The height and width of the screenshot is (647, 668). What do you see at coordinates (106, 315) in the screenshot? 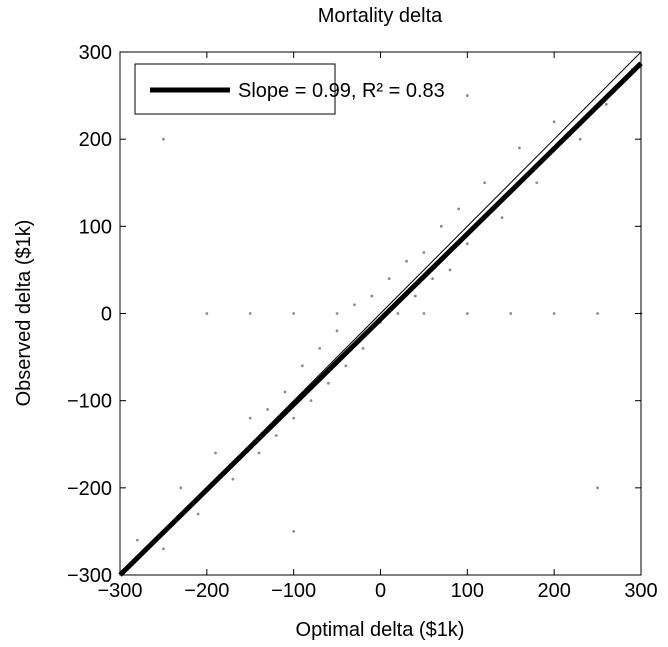
I see `y-tick-label: 0` at bounding box center [106, 315].